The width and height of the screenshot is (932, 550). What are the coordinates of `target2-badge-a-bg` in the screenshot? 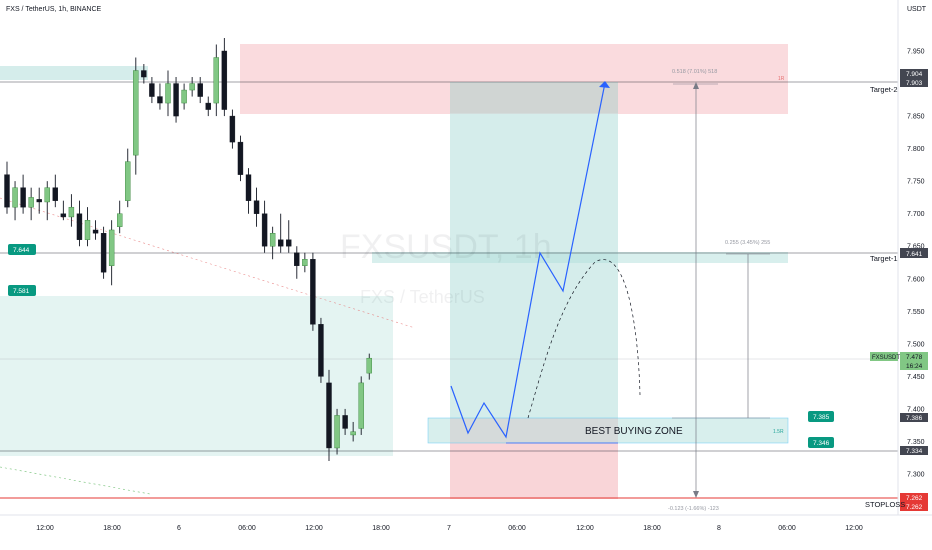 It's located at (914, 73).